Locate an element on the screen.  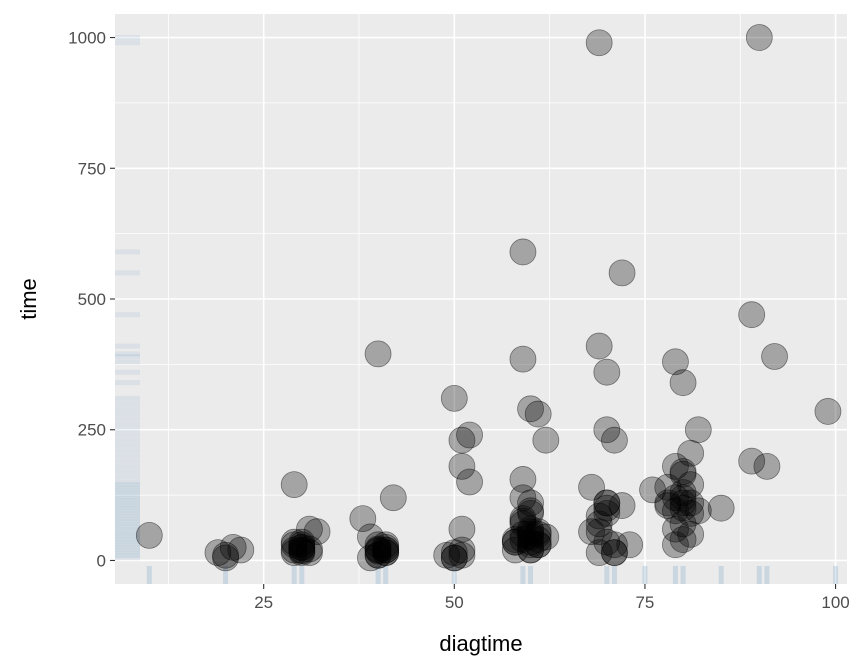
y-tick-label: 1000 is located at coordinates (87, 38).